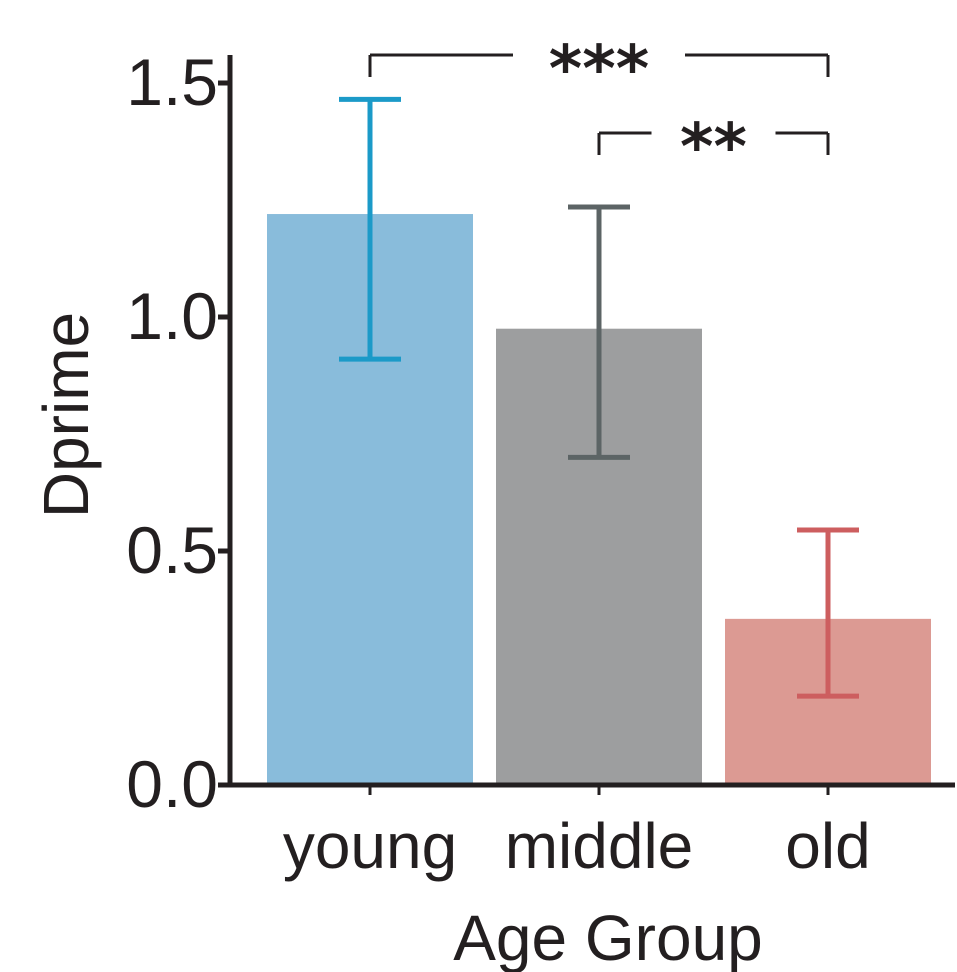  I want to click on significance-label: ***, so click(599, 70).